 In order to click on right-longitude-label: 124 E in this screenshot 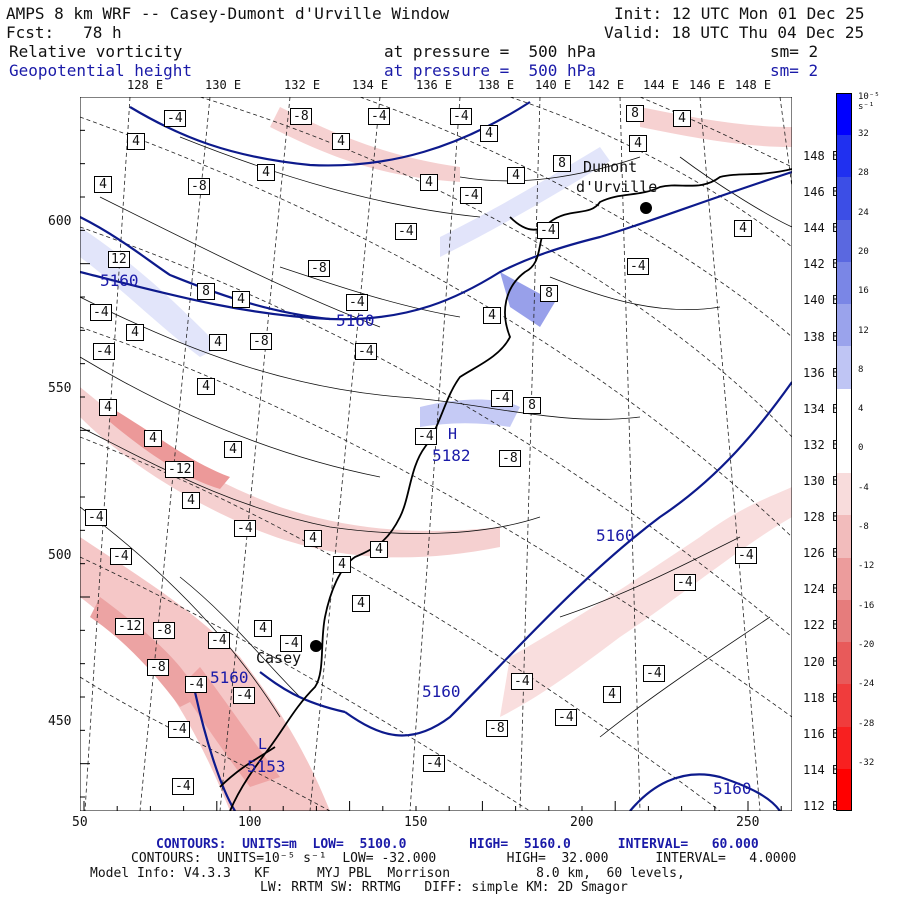, I will do `click(821, 589)`.